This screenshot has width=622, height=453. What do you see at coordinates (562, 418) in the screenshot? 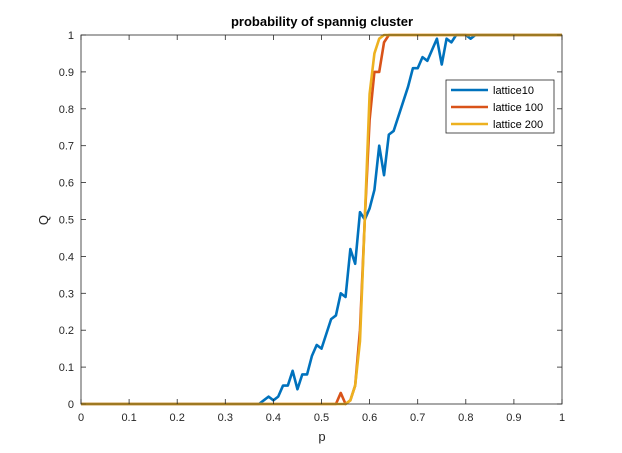
I see `x-tick-label: 1` at bounding box center [562, 418].